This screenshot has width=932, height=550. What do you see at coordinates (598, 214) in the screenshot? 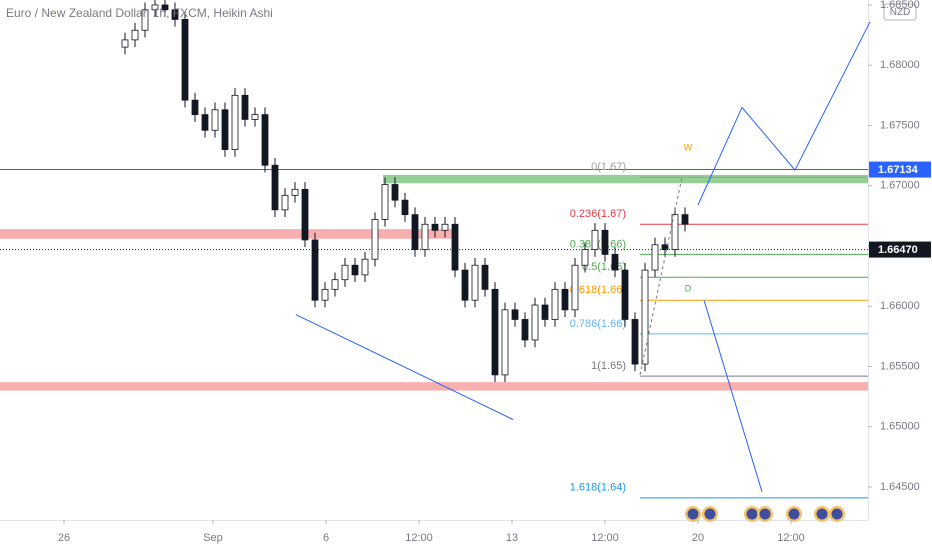
I see `fib-label: 0.236(1.67)` at bounding box center [598, 214].